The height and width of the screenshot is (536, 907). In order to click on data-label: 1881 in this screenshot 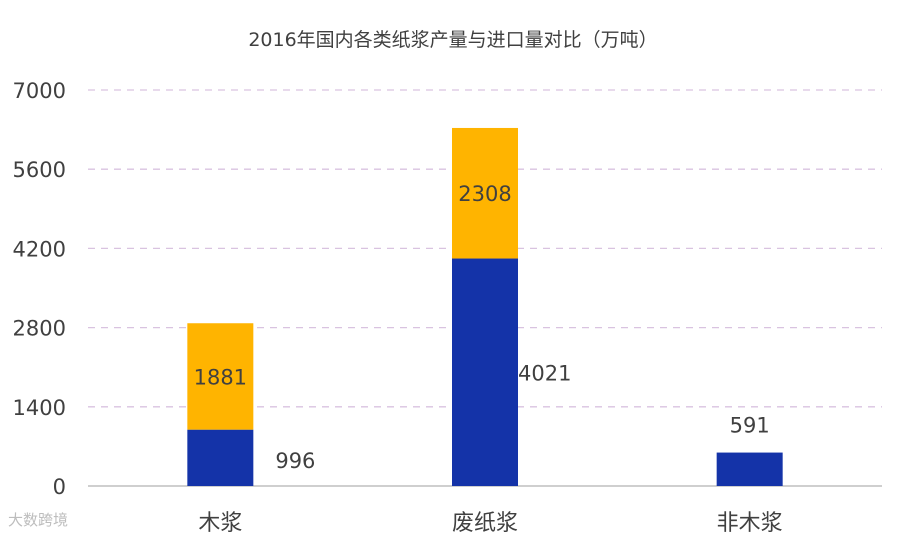, I will do `click(220, 377)`.